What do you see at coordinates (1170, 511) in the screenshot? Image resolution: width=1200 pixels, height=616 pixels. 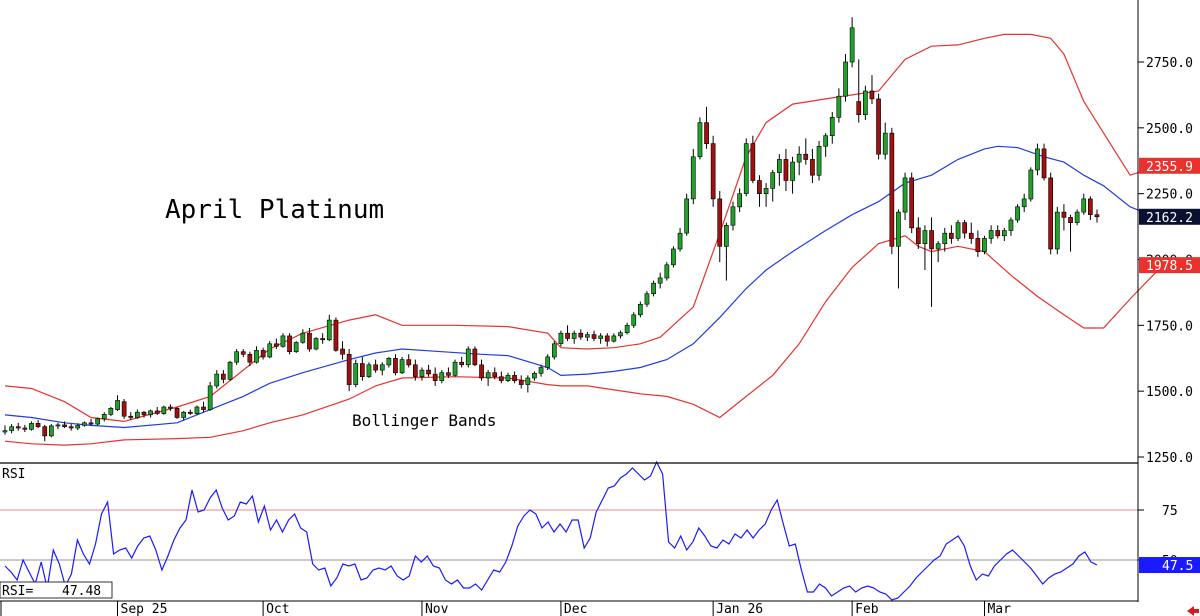 I see `rsi-tick-label: 75` at bounding box center [1170, 511].